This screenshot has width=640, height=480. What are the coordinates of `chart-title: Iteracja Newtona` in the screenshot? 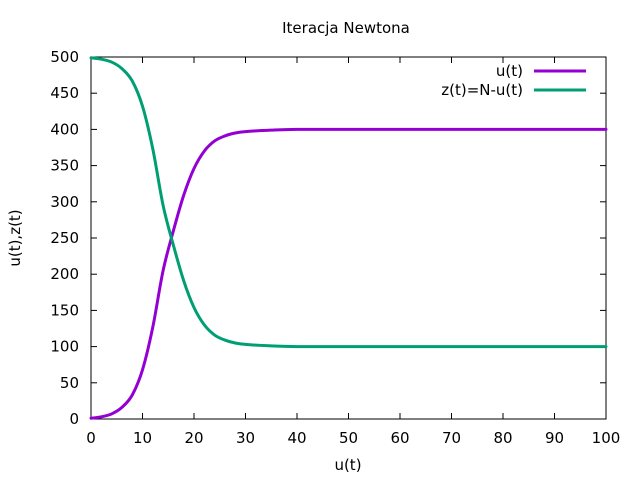 It's located at (346, 28).